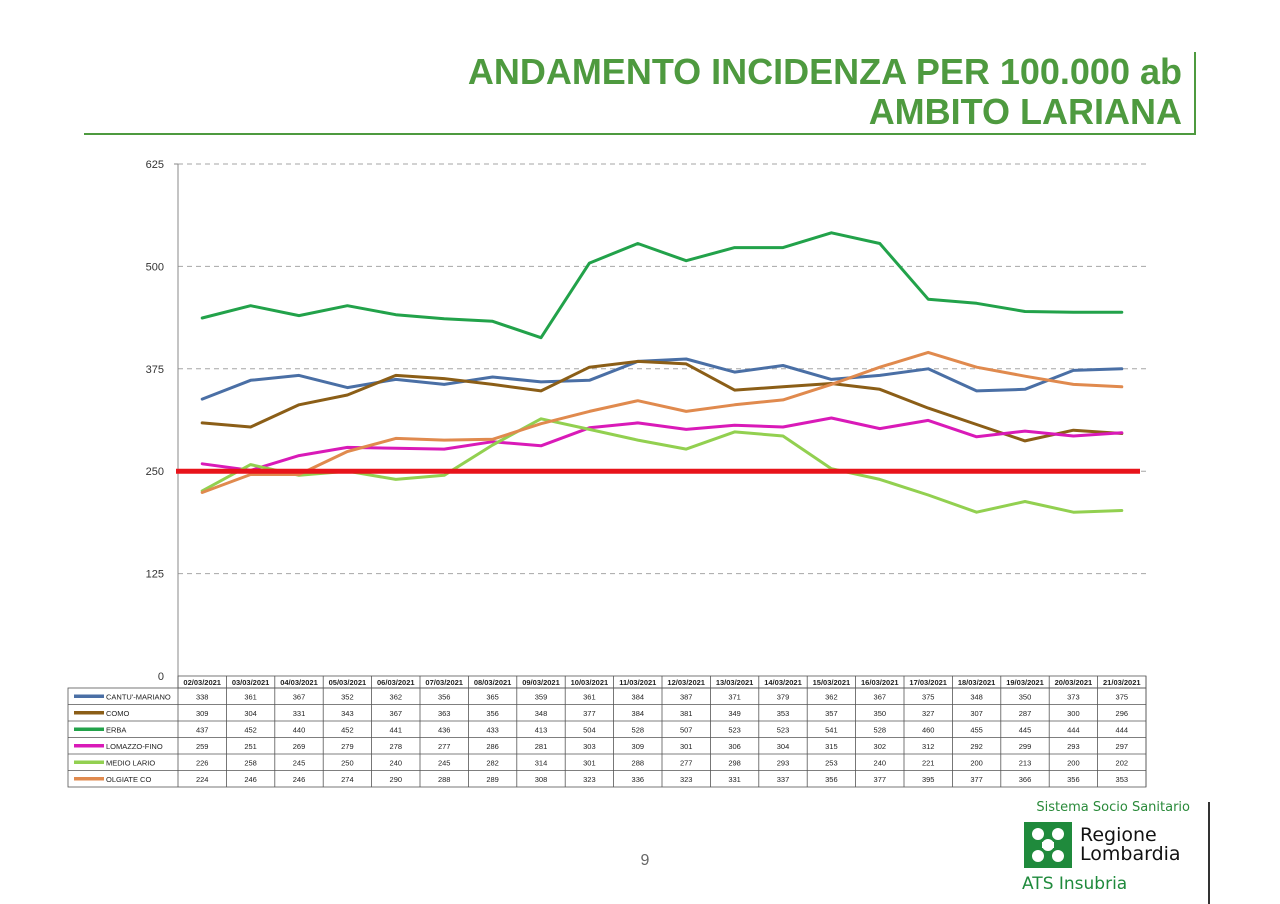 Image resolution: width=1280 pixels, height=904 pixels. I want to click on data-label: 306, so click(734, 746).